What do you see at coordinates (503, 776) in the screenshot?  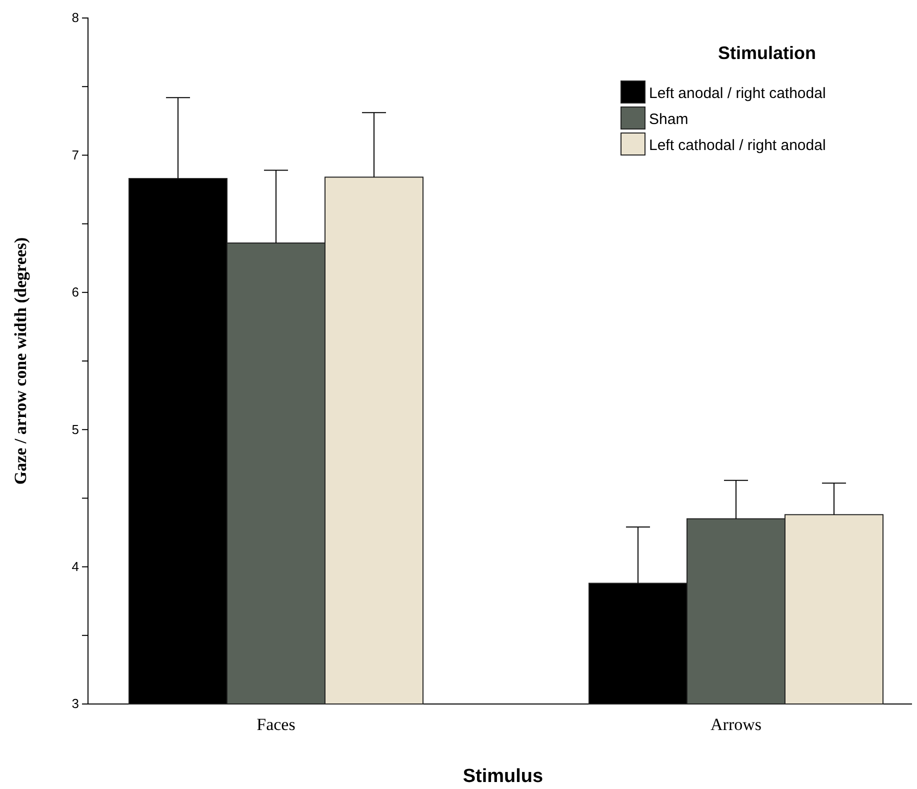 I see `x-axis-title: Stimulus` at bounding box center [503, 776].